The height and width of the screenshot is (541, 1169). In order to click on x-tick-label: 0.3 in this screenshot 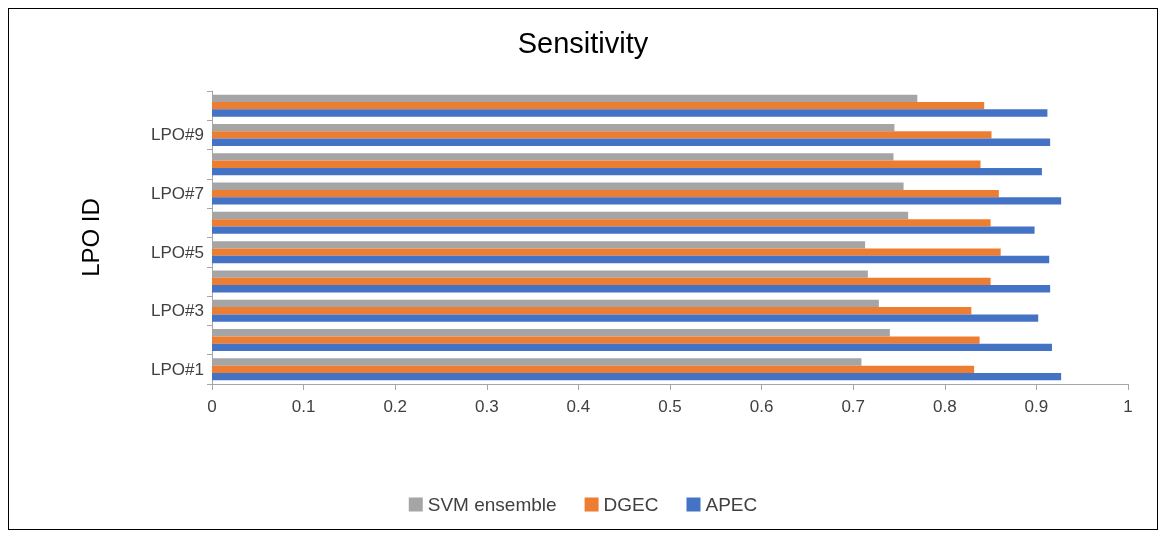, I will do `click(486, 406)`.